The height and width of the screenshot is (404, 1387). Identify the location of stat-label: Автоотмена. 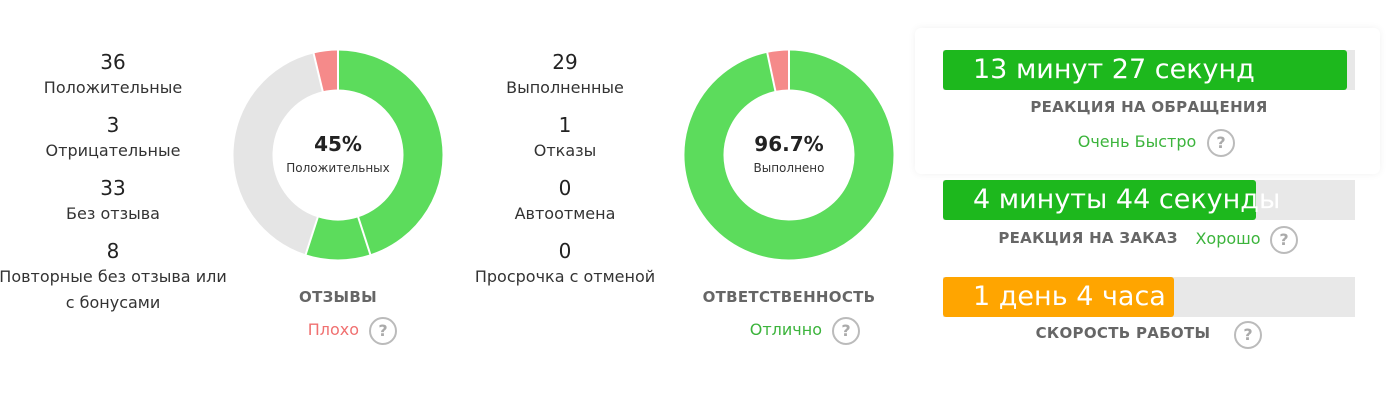
(565, 213).